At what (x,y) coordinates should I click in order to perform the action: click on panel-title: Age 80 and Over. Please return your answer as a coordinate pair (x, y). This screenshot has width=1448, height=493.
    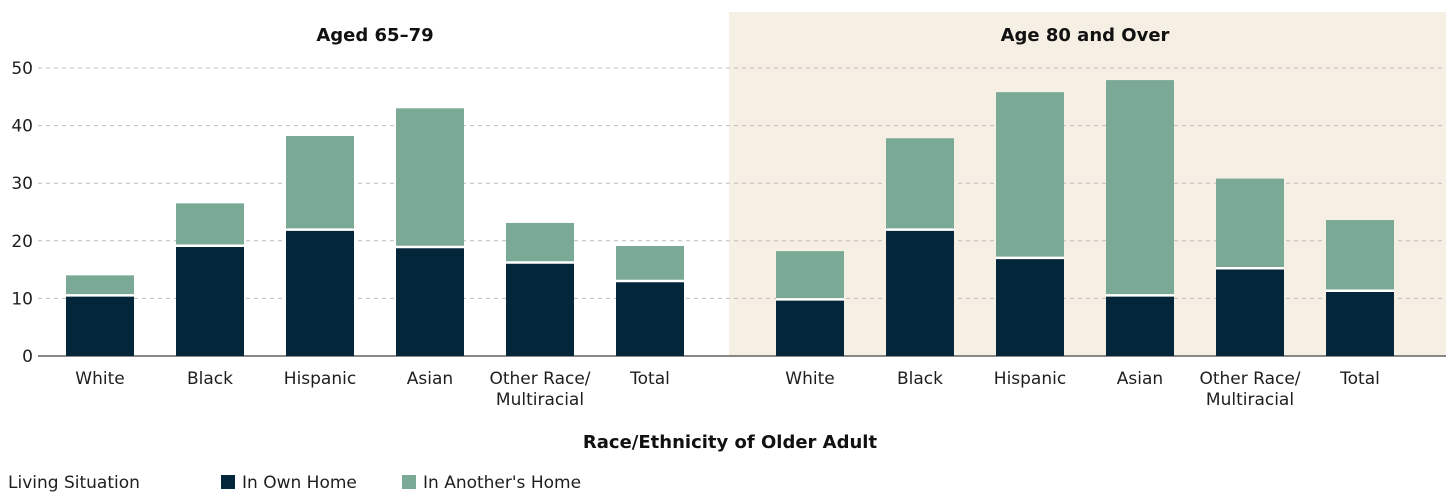
    Looking at the image, I should click on (1085, 35).